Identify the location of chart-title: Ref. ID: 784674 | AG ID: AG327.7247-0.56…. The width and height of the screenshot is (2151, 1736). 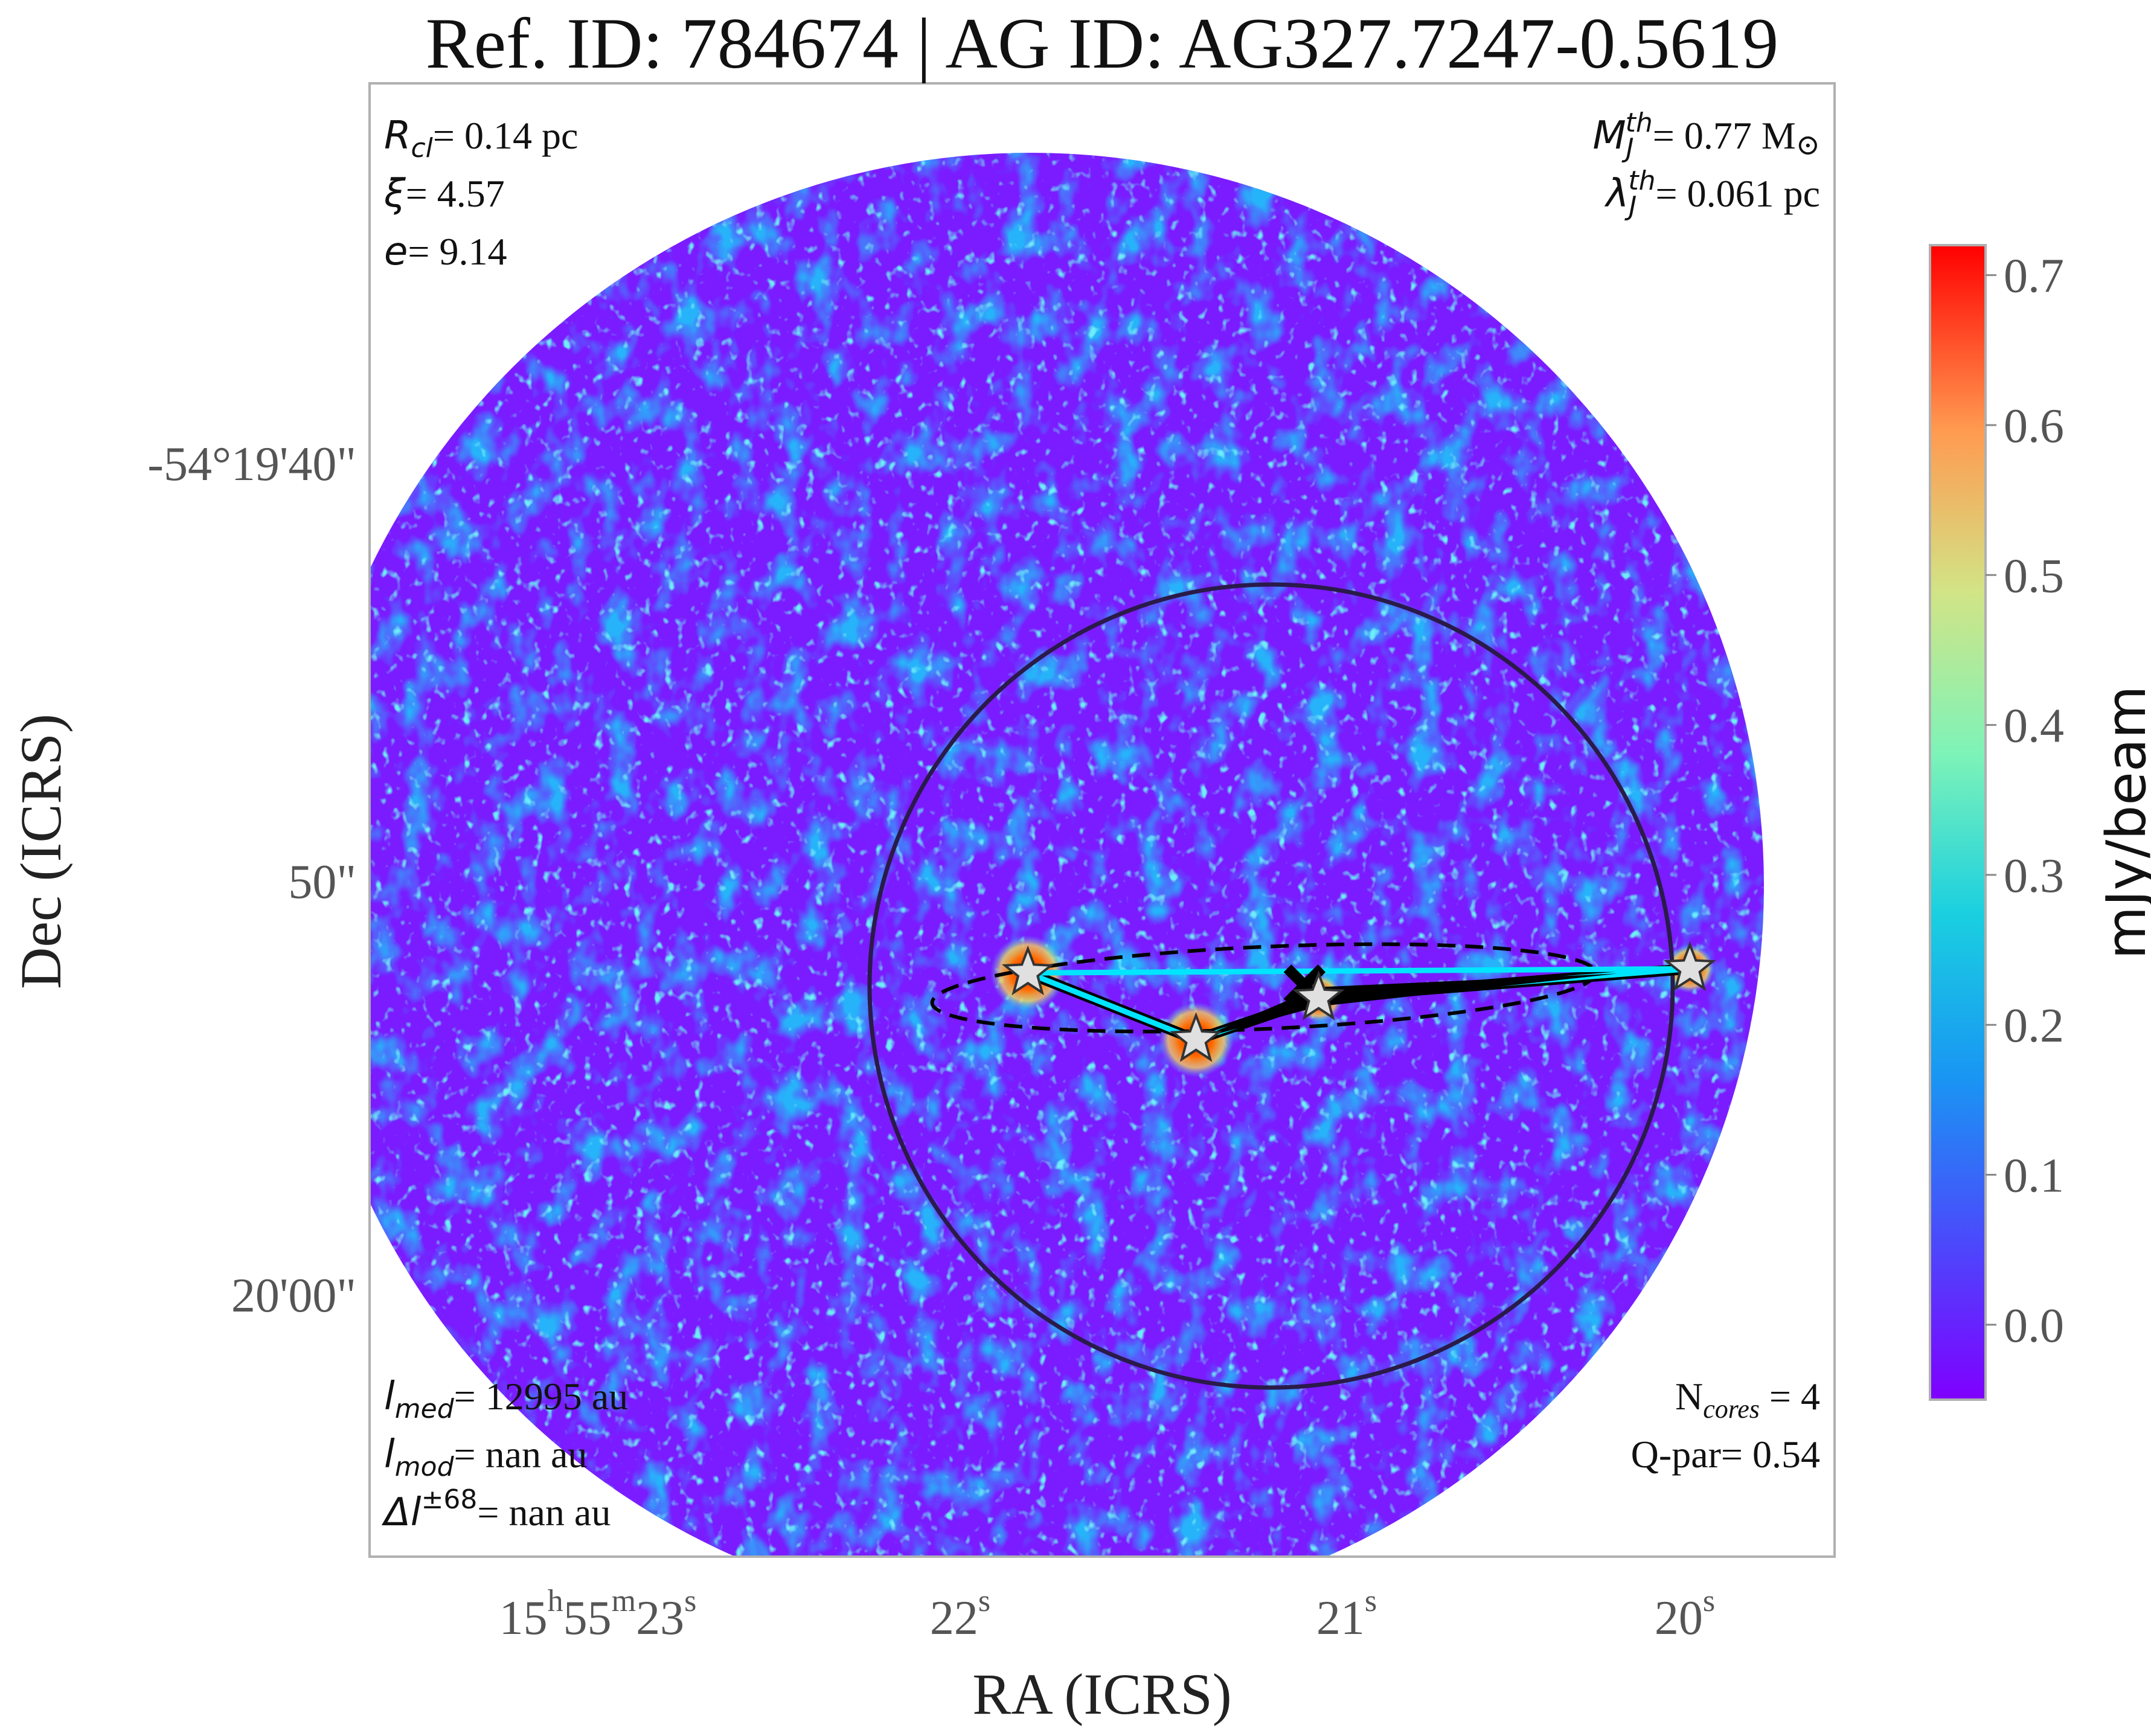
(1102, 43).